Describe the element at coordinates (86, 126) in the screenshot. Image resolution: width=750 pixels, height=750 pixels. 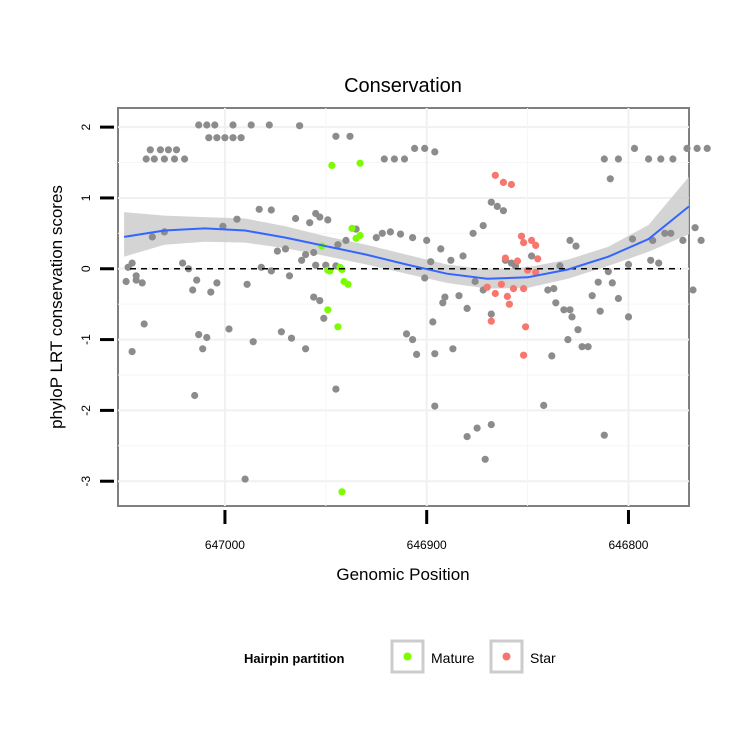
I see `y-tick-label: 2` at that location.